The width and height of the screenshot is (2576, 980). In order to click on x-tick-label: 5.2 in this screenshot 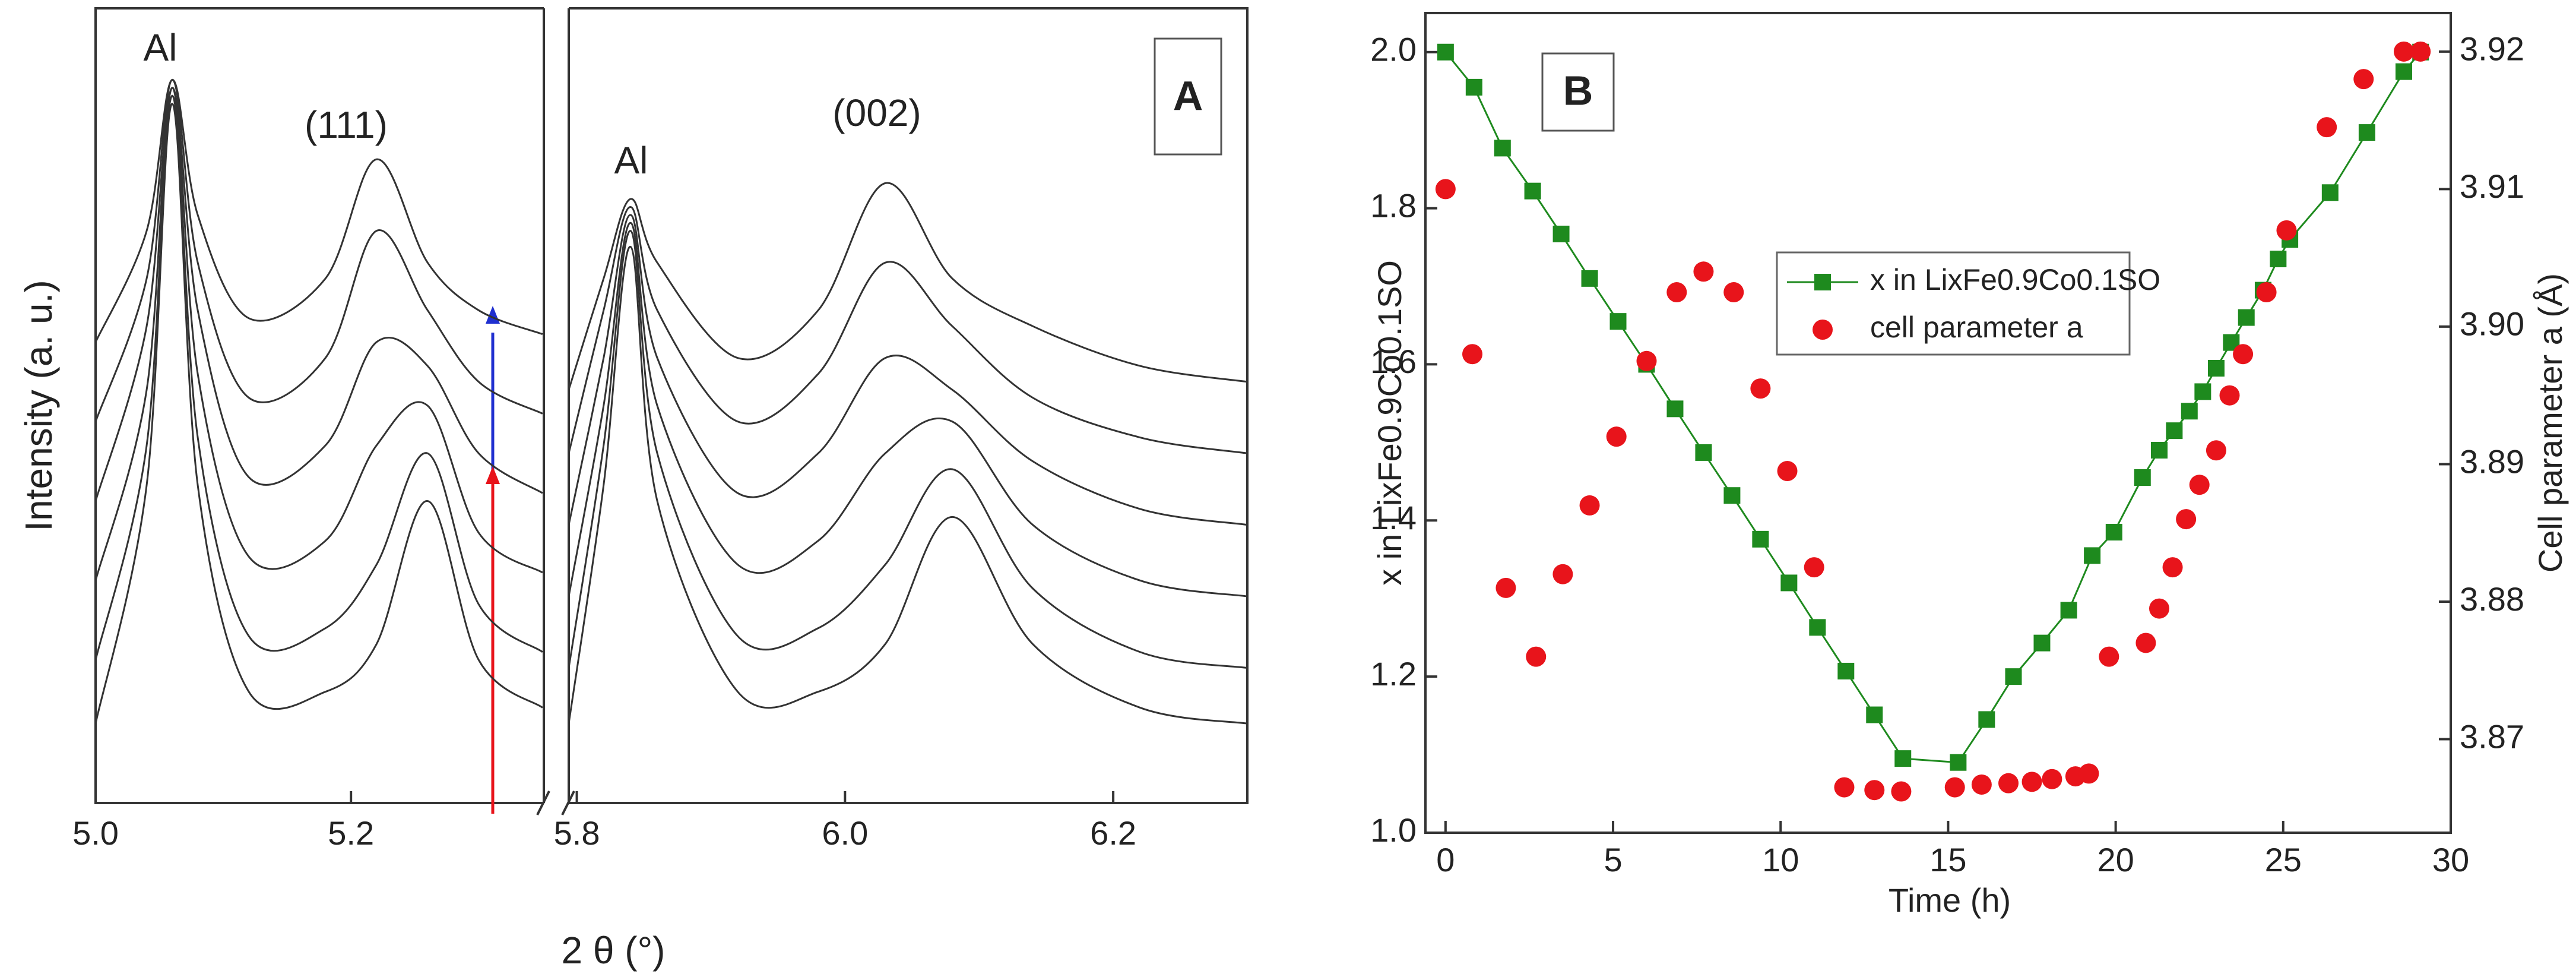, I will do `click(351, 833)`.